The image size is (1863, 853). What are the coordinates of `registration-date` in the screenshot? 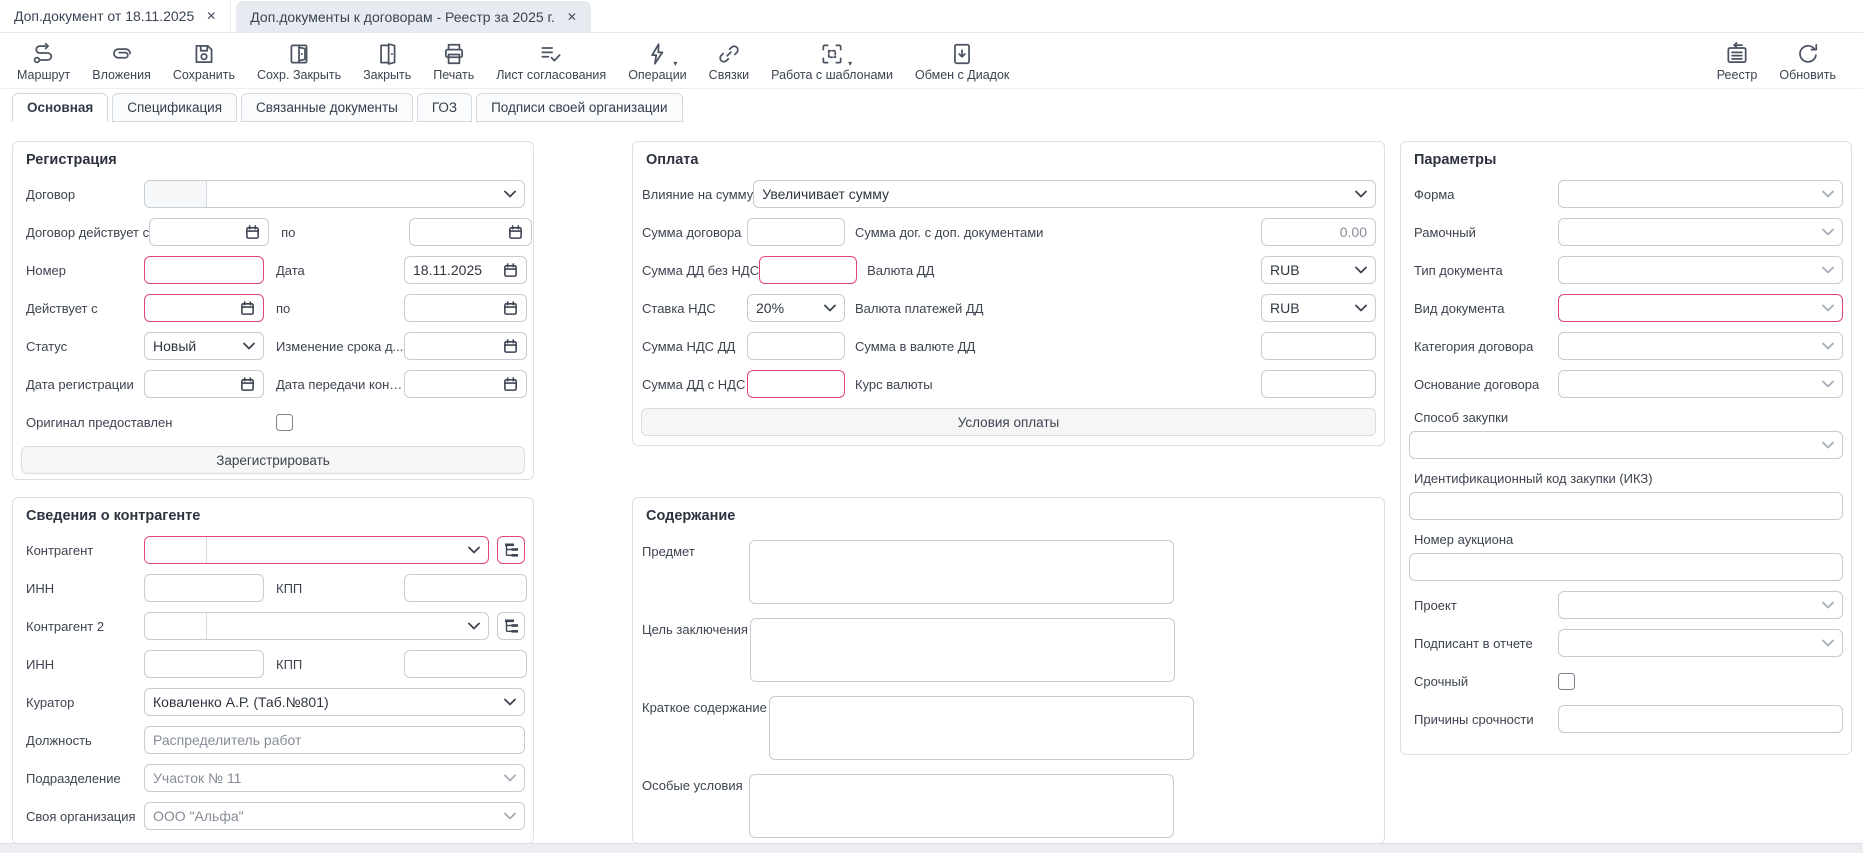 It's located at (204, 384).